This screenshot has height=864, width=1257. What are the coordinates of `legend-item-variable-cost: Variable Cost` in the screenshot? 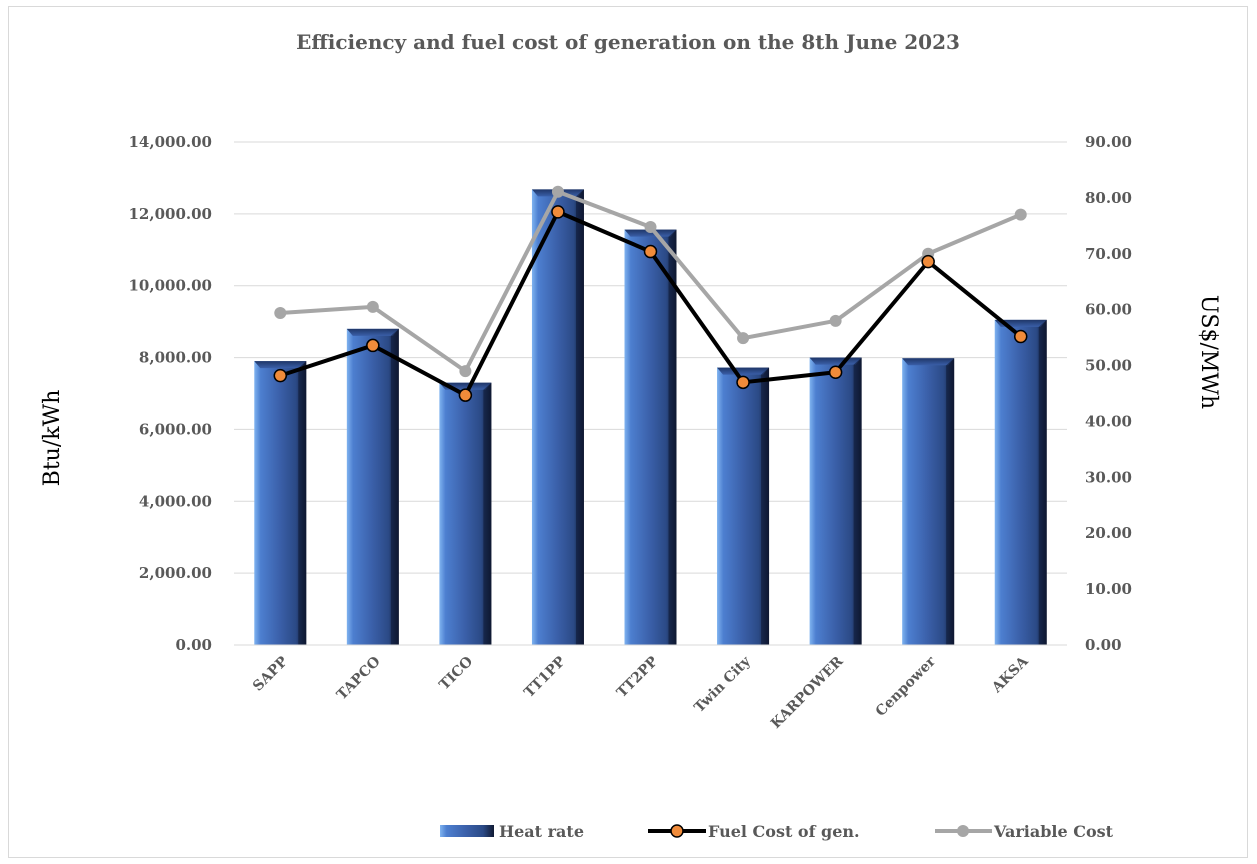 It's located at (1024, 831).